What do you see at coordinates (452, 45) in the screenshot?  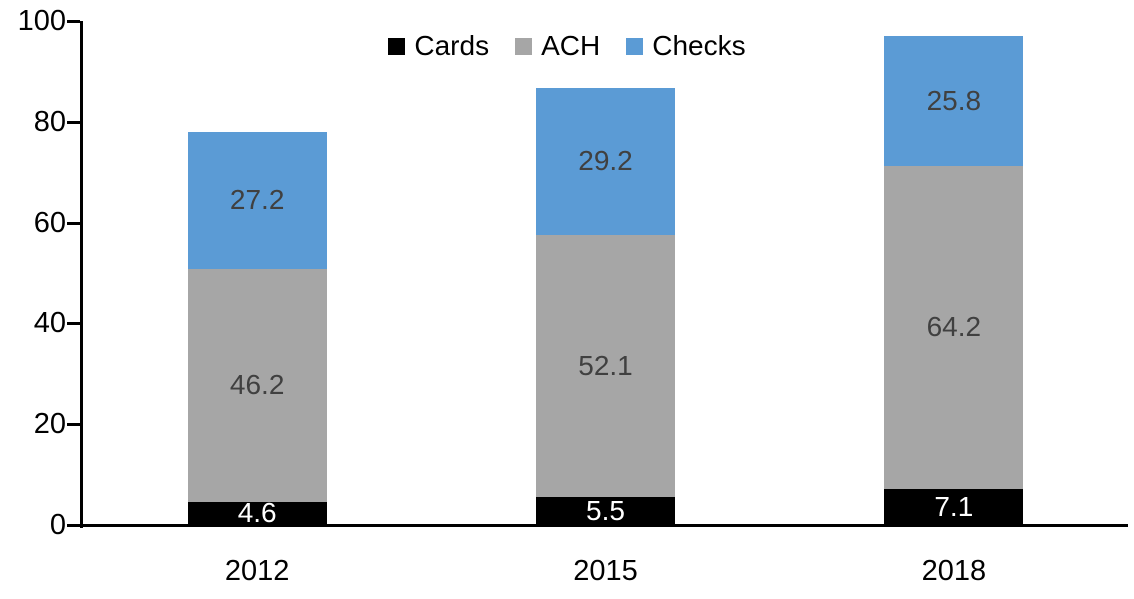 I see `legend-label: Cards` at bounding box center [452, 45].